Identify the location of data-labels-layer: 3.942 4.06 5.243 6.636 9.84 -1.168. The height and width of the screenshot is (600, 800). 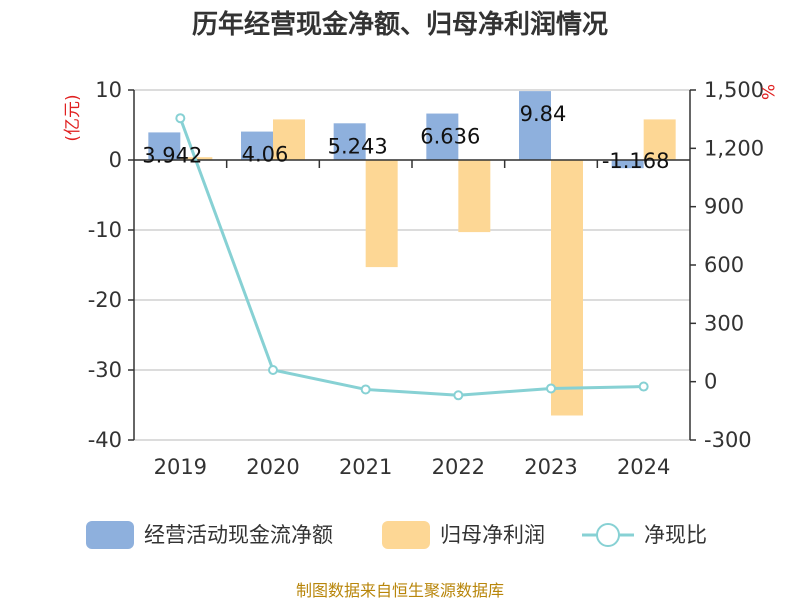
(405, 137).